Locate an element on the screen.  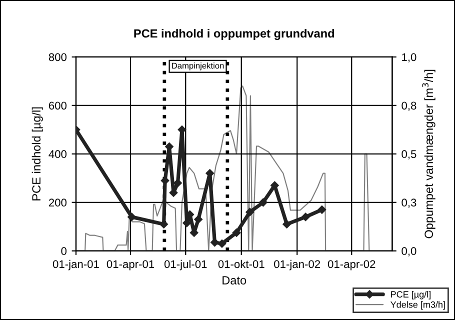
x-tick-label: 01-apr-02 is located at coordinates (352, 265).